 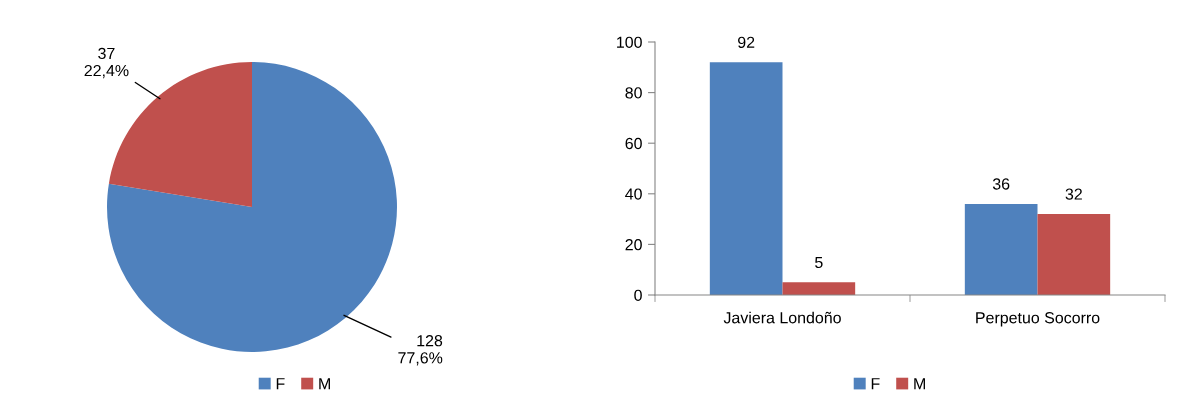 I want to click on x-tick-label: Javiera Londoño, so click(x=782, y=317).